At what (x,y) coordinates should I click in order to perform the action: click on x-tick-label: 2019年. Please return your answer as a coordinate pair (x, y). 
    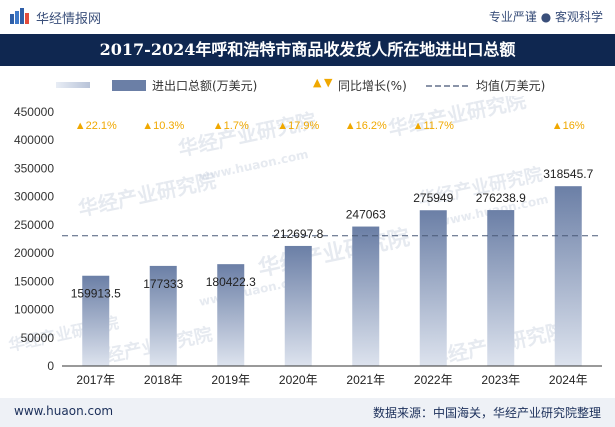
    Looking at the image, I should click on (230, 380).